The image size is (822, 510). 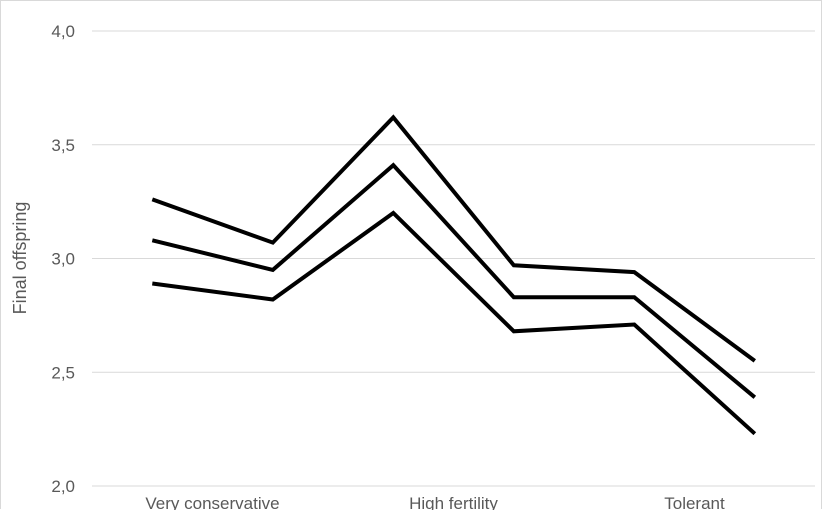 I want to click on x-tick-label: Tolerant, so click(x=694, y=502).